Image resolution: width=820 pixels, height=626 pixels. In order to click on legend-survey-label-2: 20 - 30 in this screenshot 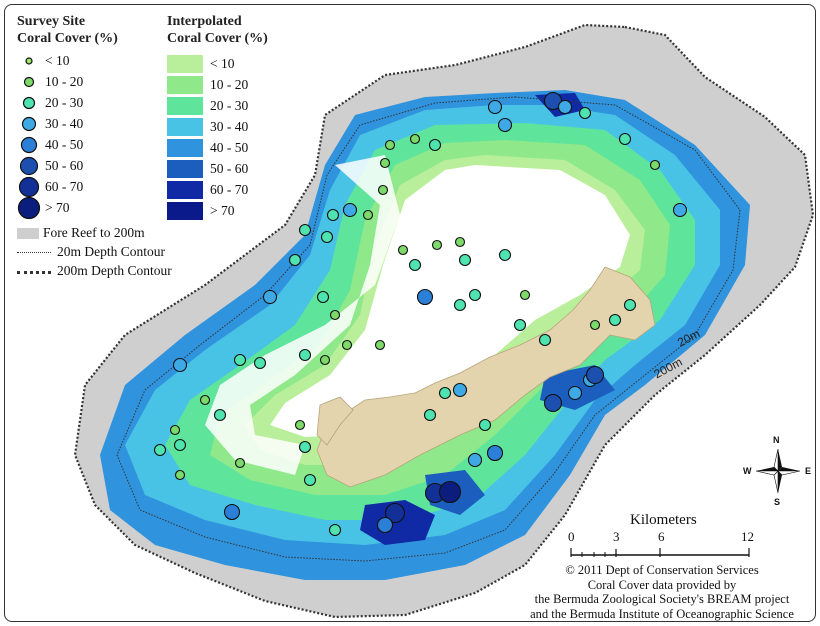, I will do `click(64, 102)`.